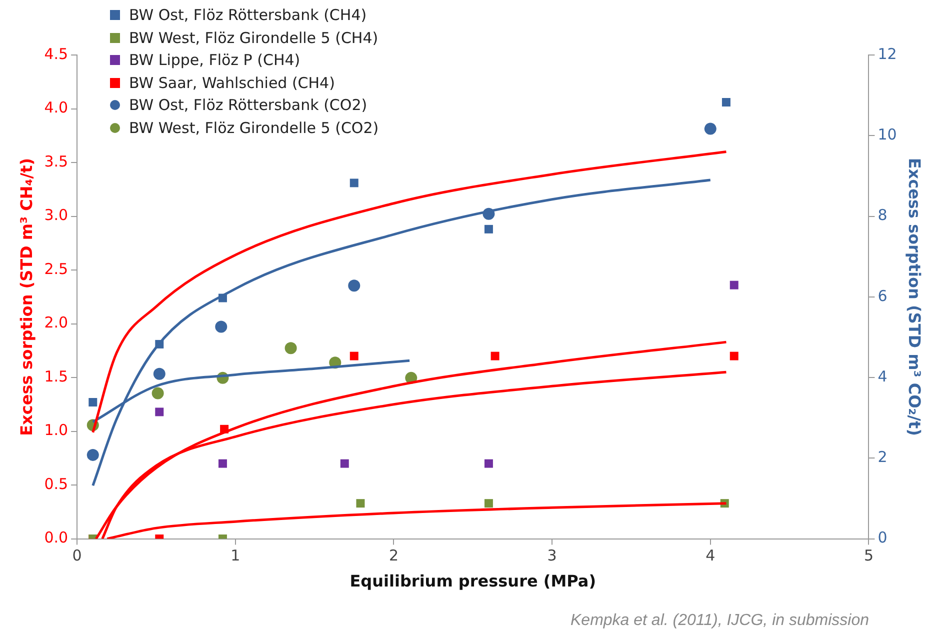 This screenshot has width=935, height=636. What do you see at coordinates (552, 555) in the screenshot?
I see `x-tick-label: 3` at bounding box center [552, 555].